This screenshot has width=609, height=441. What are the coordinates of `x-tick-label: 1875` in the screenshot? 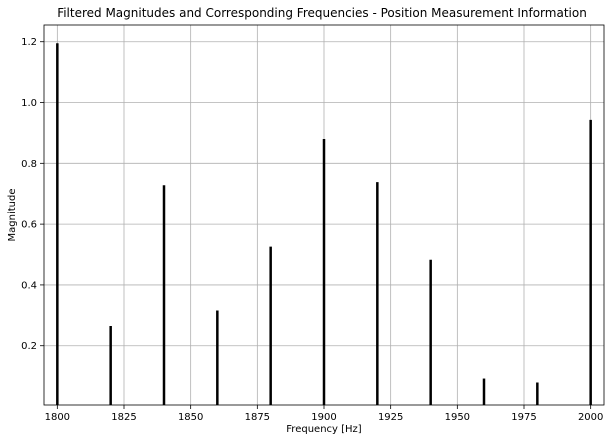 It's located at (257, 417).